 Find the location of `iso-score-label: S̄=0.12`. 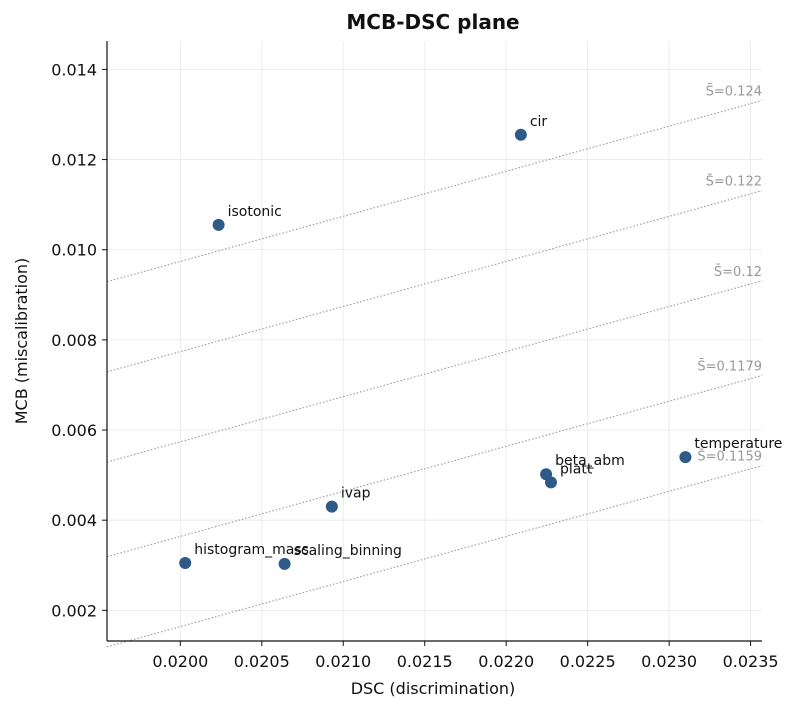

iso-score-label: S̄=0.12 is located at coordinates (738, 271).